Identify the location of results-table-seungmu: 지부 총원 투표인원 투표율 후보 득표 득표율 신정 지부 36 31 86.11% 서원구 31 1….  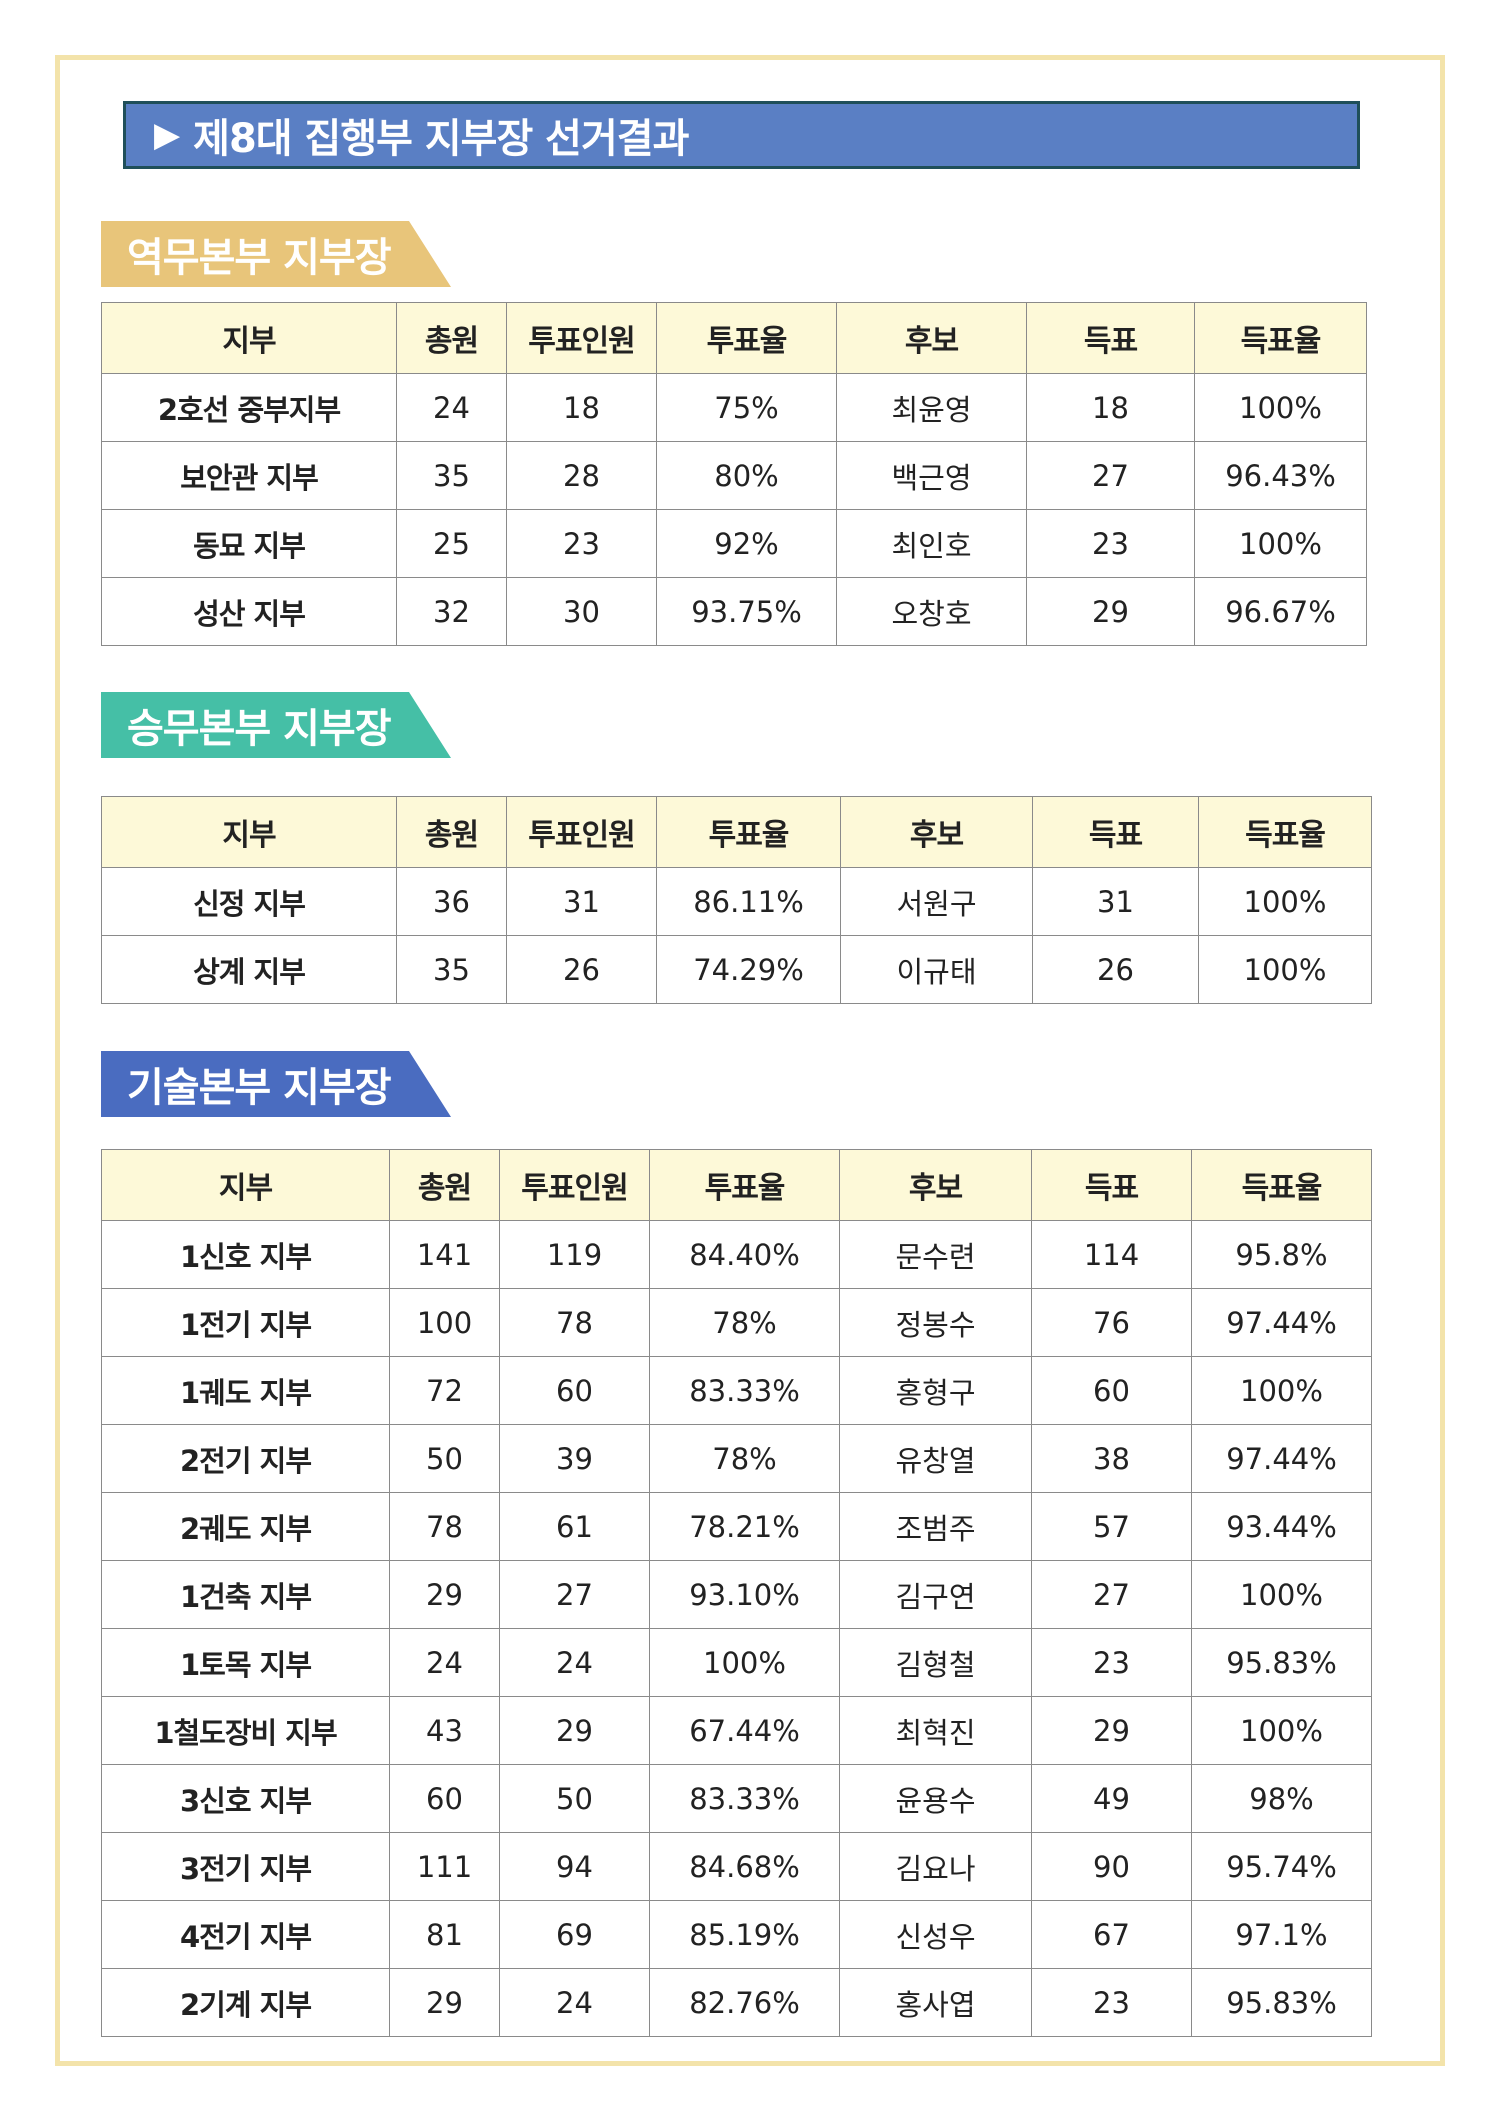
(736, 900).